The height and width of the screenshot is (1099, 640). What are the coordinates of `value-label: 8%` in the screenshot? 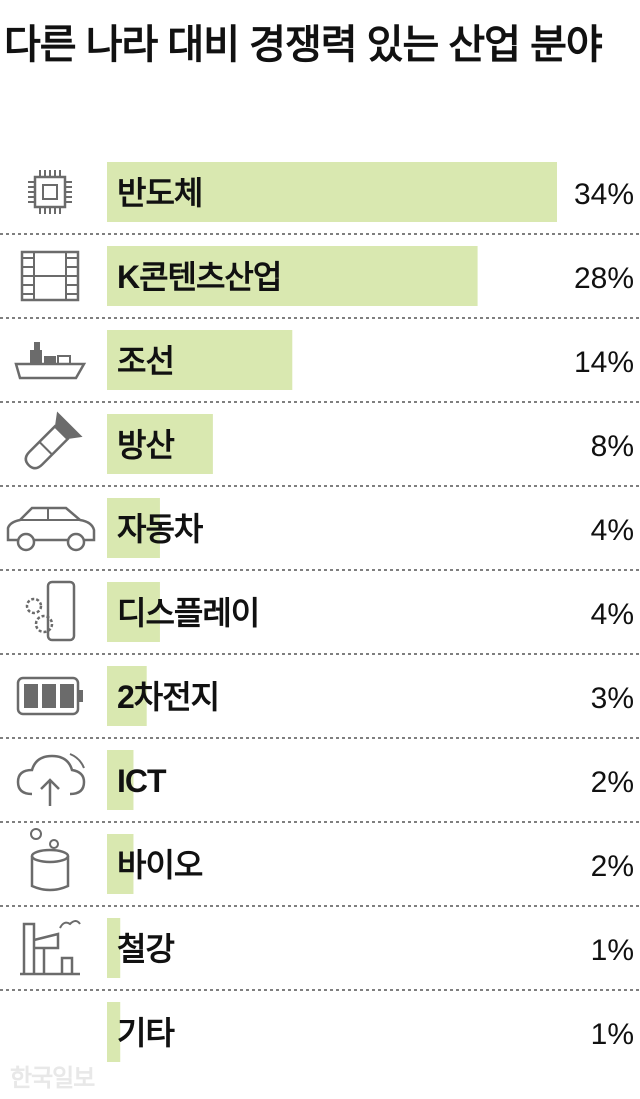 It's located at (612, 446).